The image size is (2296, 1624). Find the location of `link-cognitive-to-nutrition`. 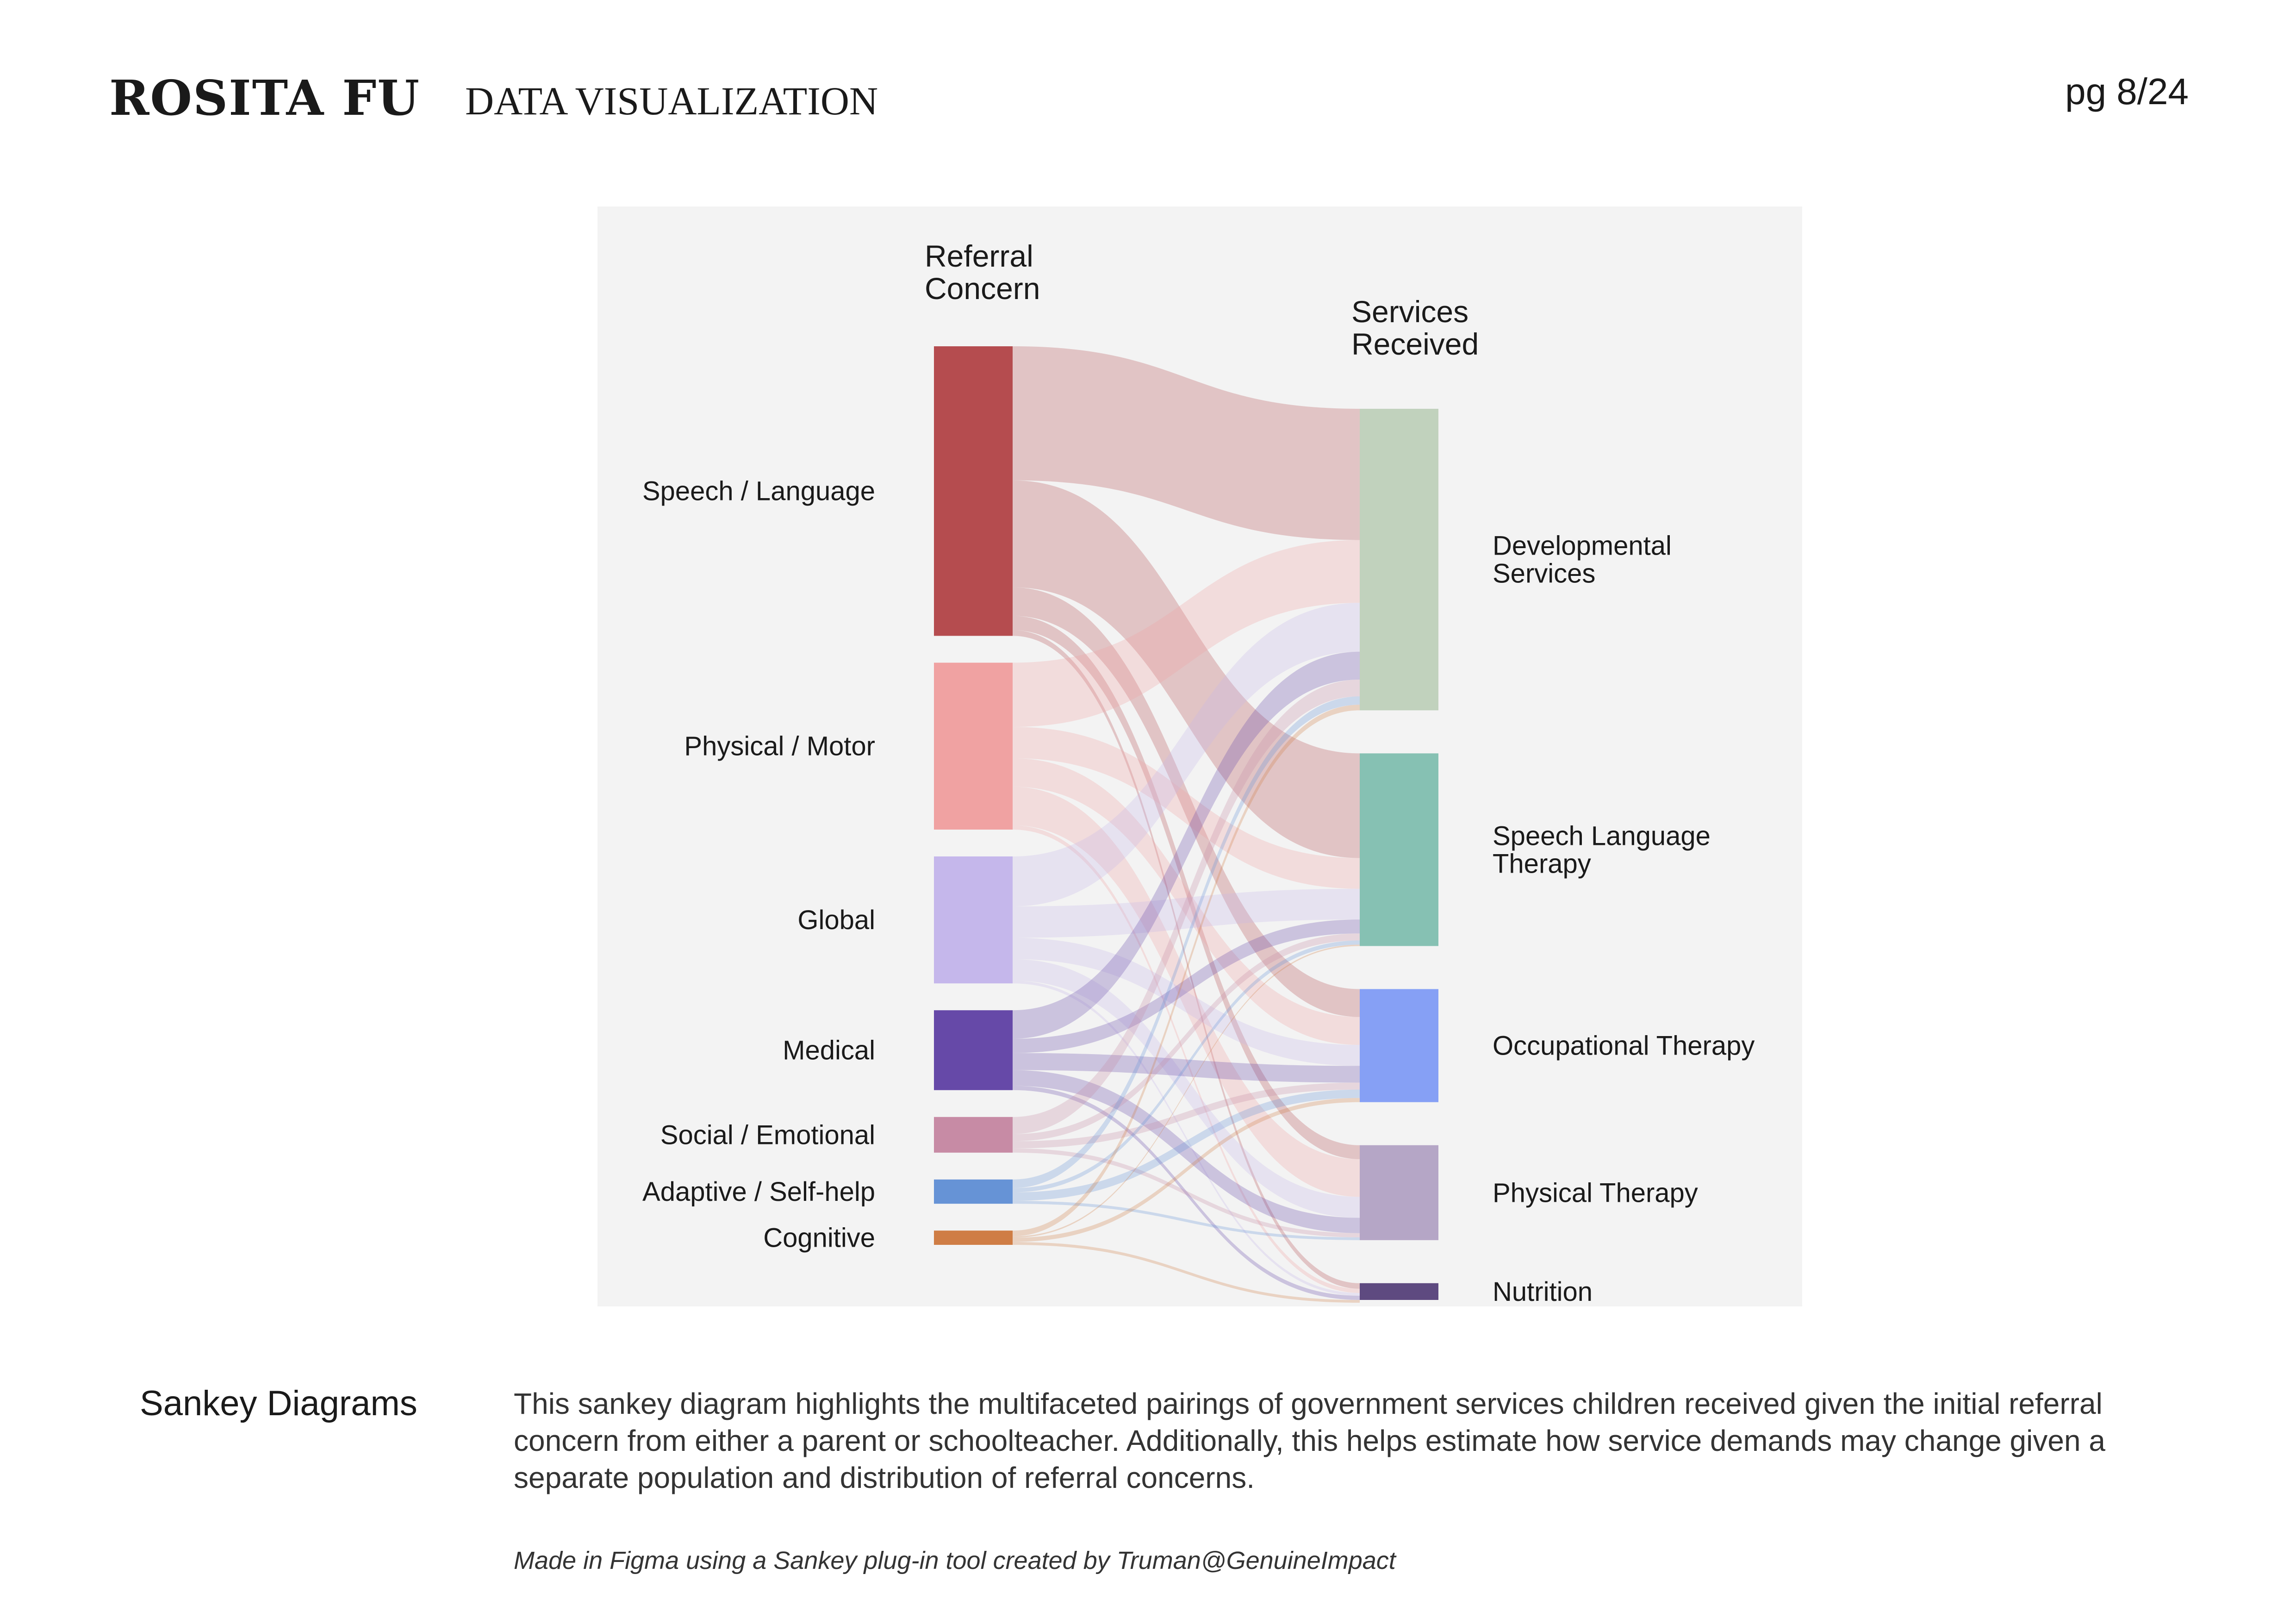

link-cognitive-to-nutrition is located at coordinates (1186, 1272).